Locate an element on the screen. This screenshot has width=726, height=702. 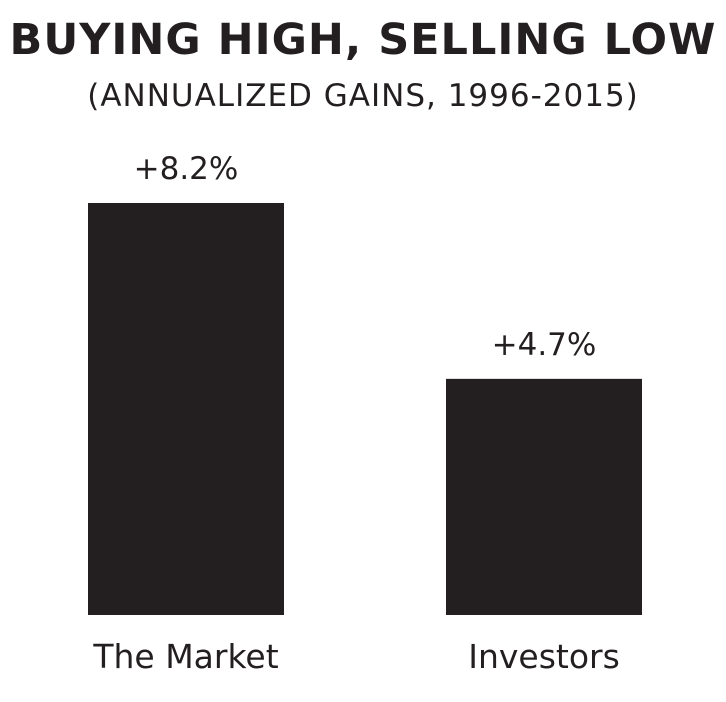
chart-title: BUYING HIGH, SELLING LOW is located at coordinates (363, 40).